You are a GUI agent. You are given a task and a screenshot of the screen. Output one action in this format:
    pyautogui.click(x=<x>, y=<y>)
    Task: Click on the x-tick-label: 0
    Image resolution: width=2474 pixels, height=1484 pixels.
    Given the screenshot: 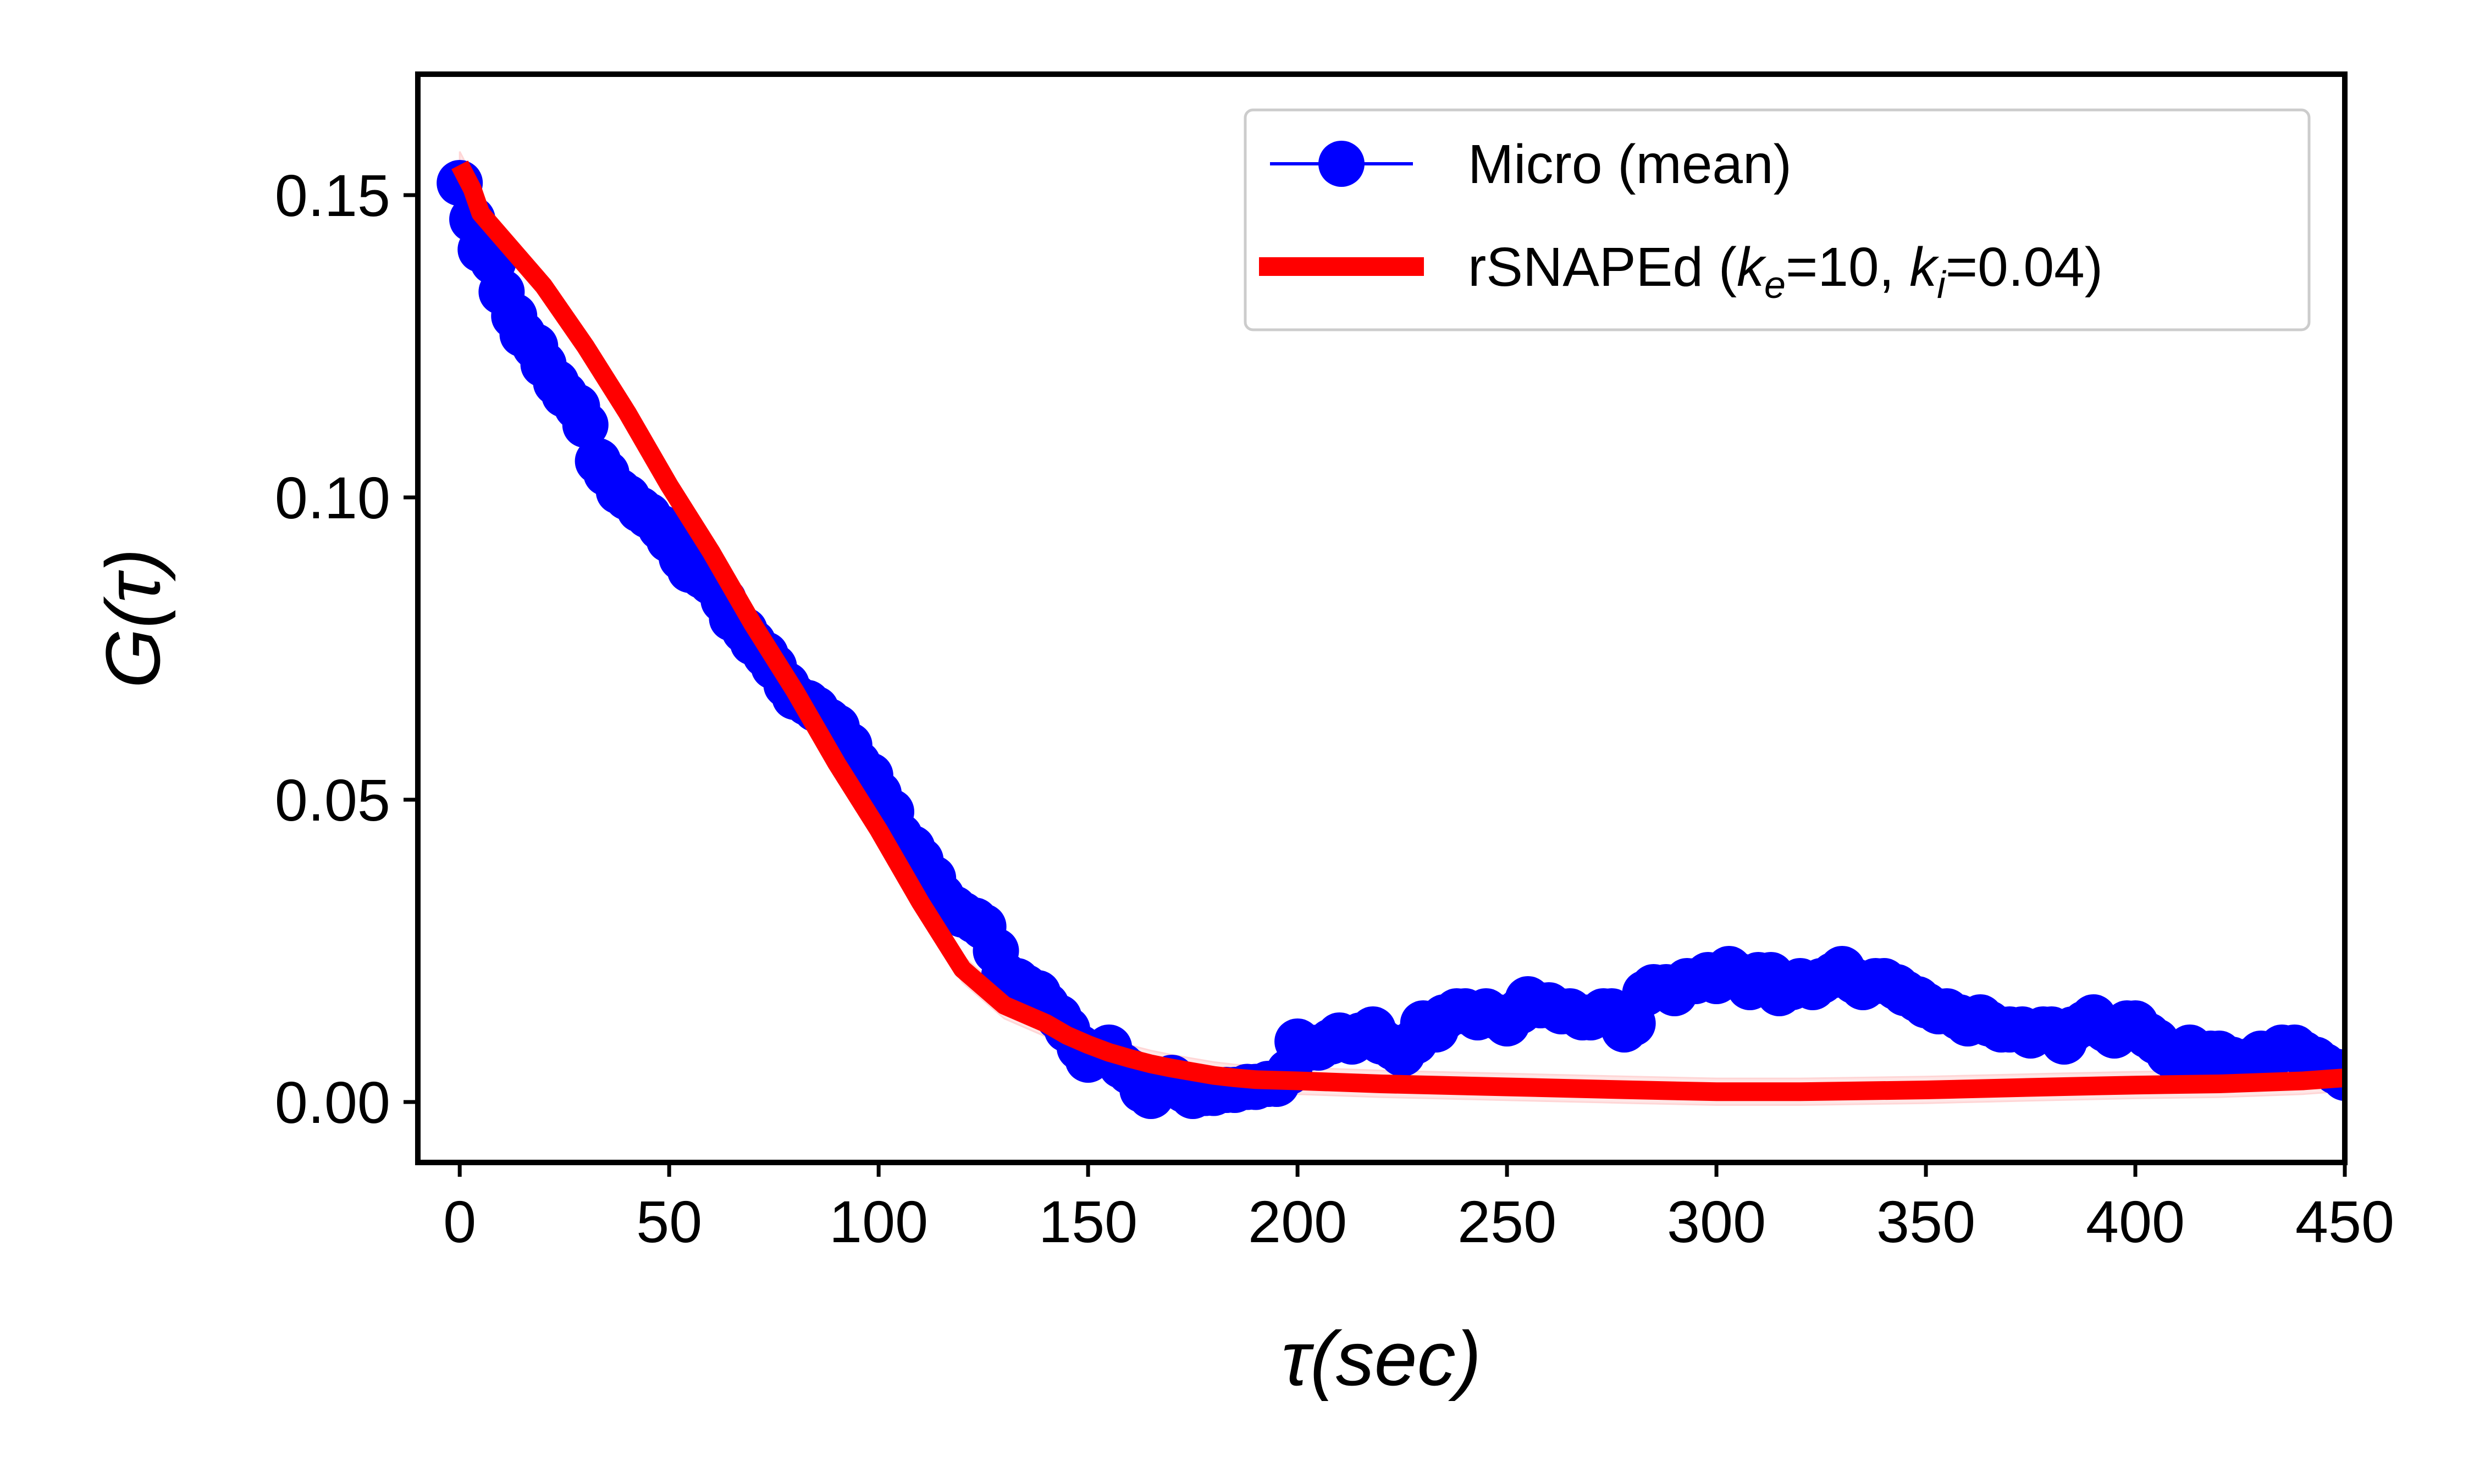 What is the action you would take?
    pyautogui.click(x=459, y=1221)
    